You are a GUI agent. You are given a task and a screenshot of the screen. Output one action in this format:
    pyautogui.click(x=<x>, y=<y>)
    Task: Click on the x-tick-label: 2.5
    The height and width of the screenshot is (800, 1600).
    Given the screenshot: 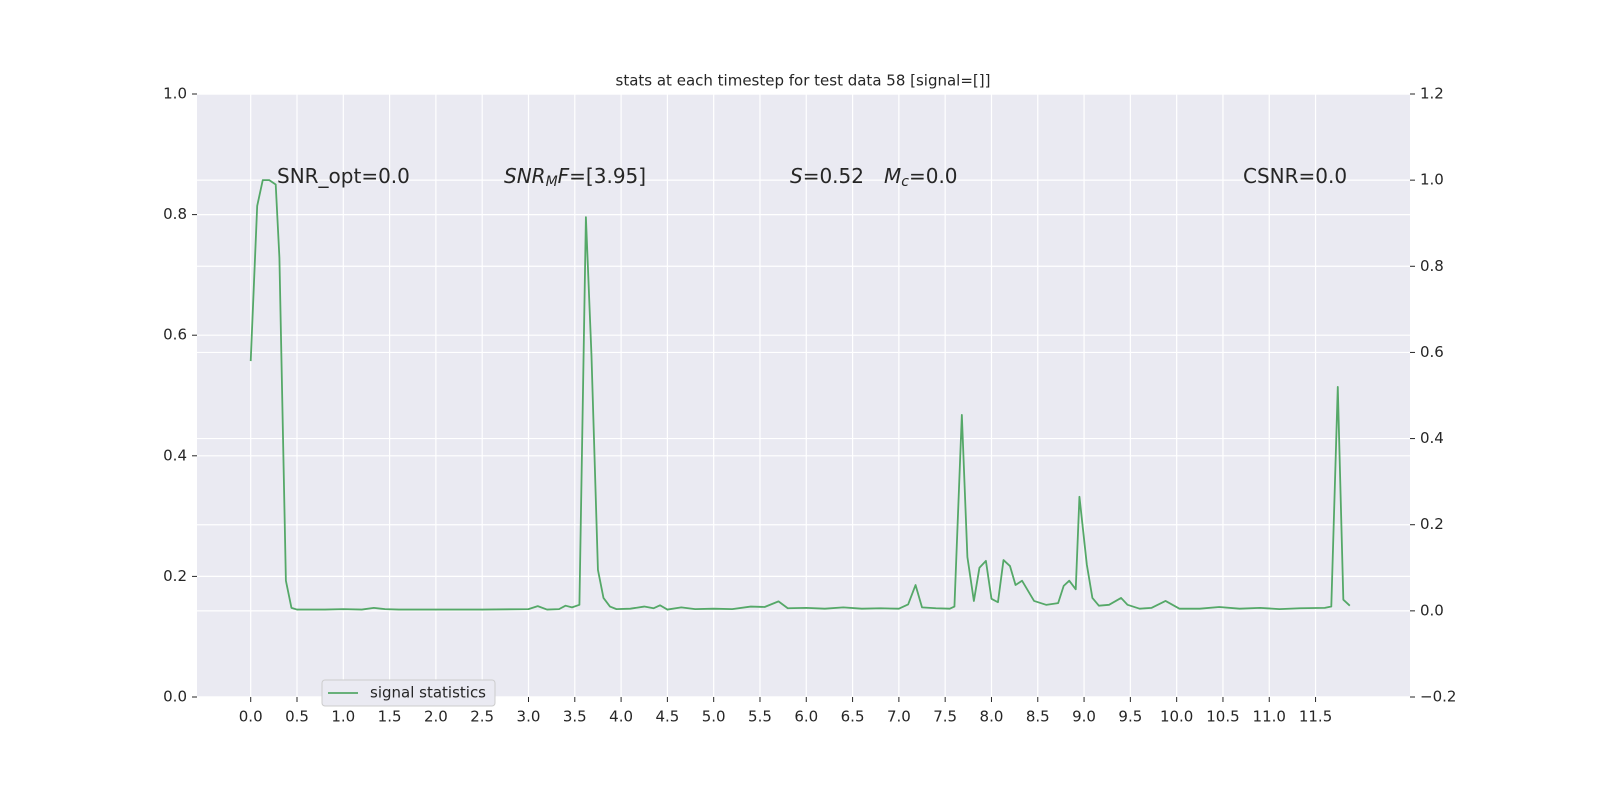 What is the action you would take?
    pyautogui.click(x=482, y=717)
    